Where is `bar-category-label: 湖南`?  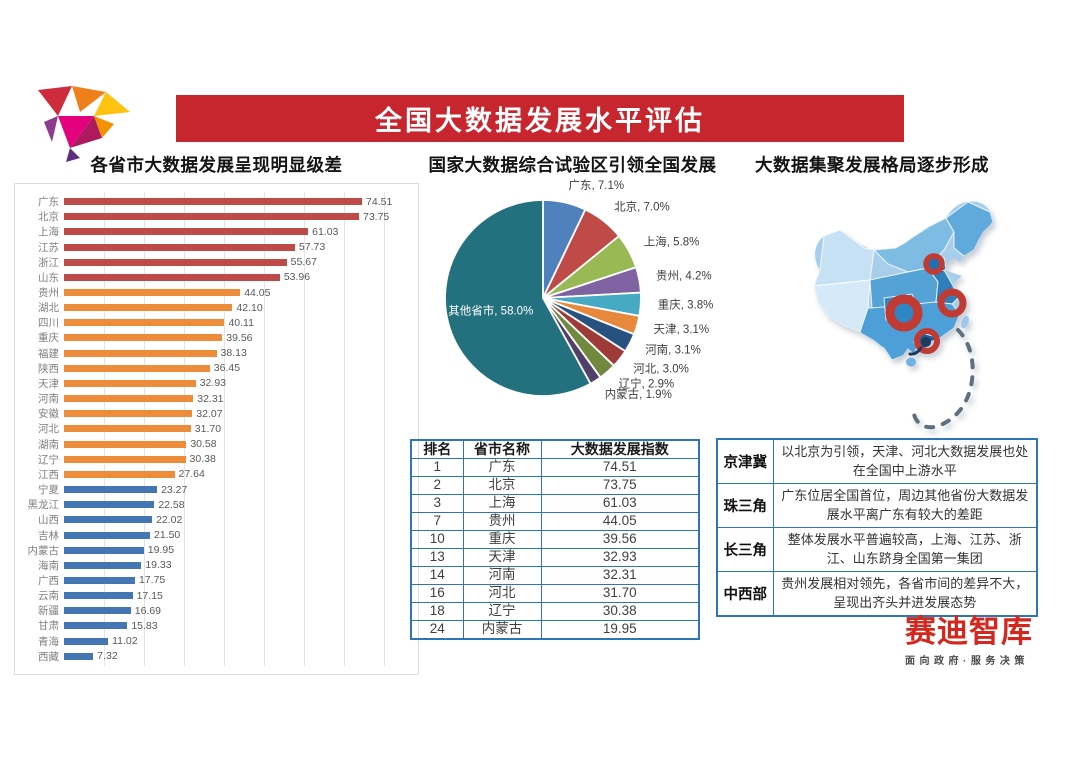
bar-category-label: 湖南 is located at coordinates (48, 444).